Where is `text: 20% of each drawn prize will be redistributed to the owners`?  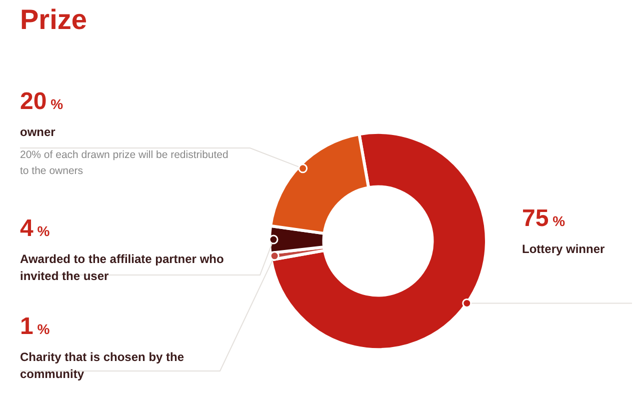 text: 20% of each drawn prize will be redistributed to the owners is located at coordinates (125, 163).